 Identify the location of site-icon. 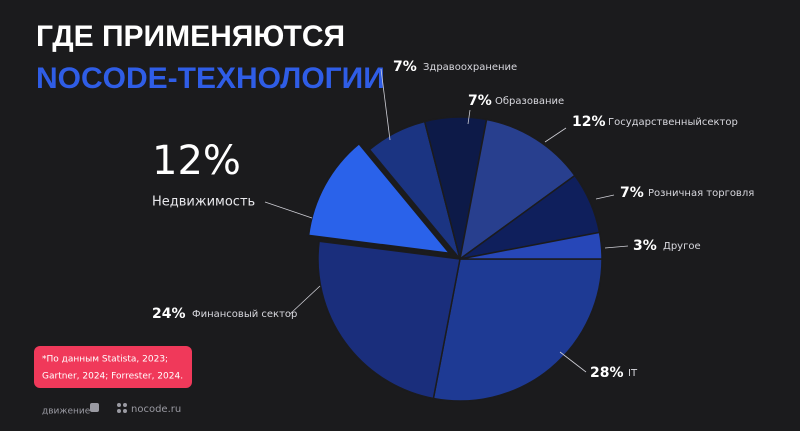
(122, 408).